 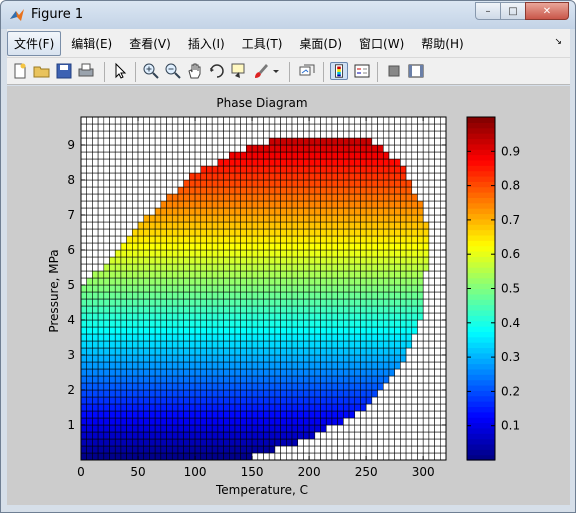 What do you see at coordinates (64, 71) in the screenshot?
I see `save-icon` at bounding box center [64, 71].